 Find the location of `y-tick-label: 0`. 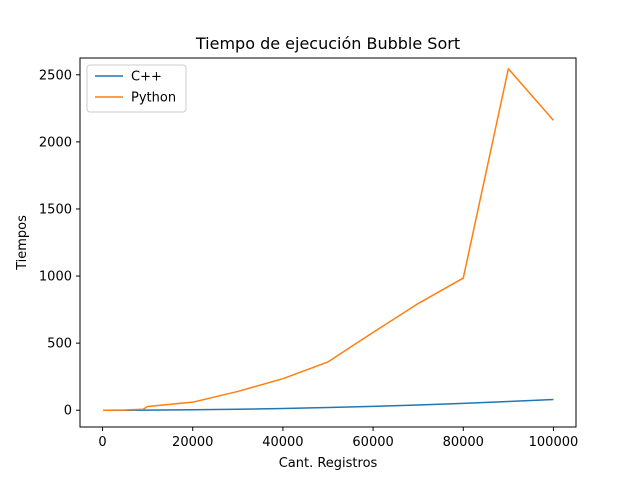

y-tick-label: 0 is located at coordinates (68, 411).